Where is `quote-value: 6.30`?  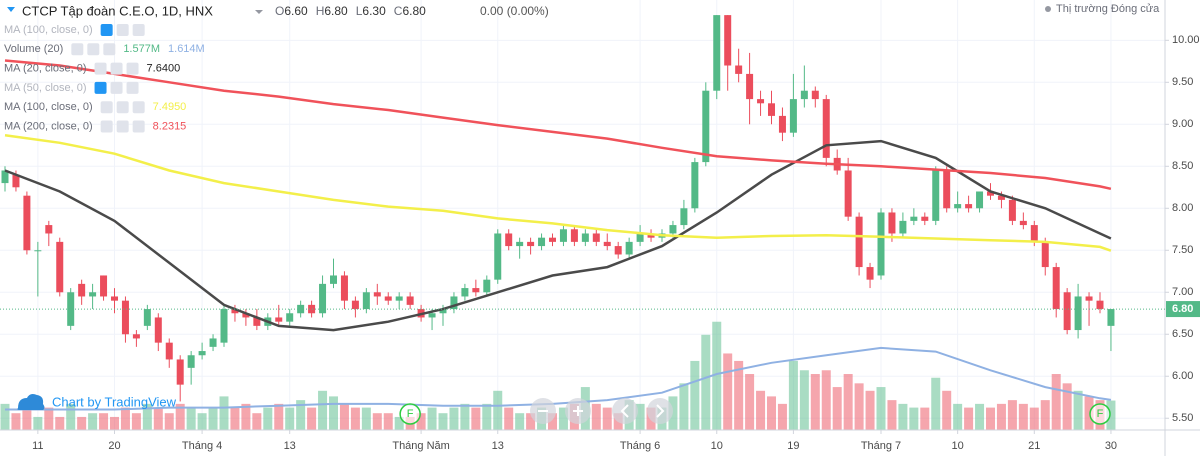
quote-value: 6.30 is located at coordinates (374, 11).